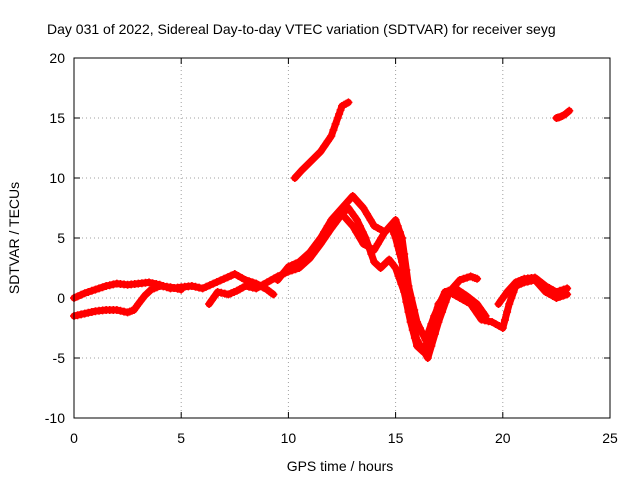 This screenshot has height=480, width=640. Describe the element at coordinates (55, 418) in the screenshot. I see `y-tick-label: -10` at that location.